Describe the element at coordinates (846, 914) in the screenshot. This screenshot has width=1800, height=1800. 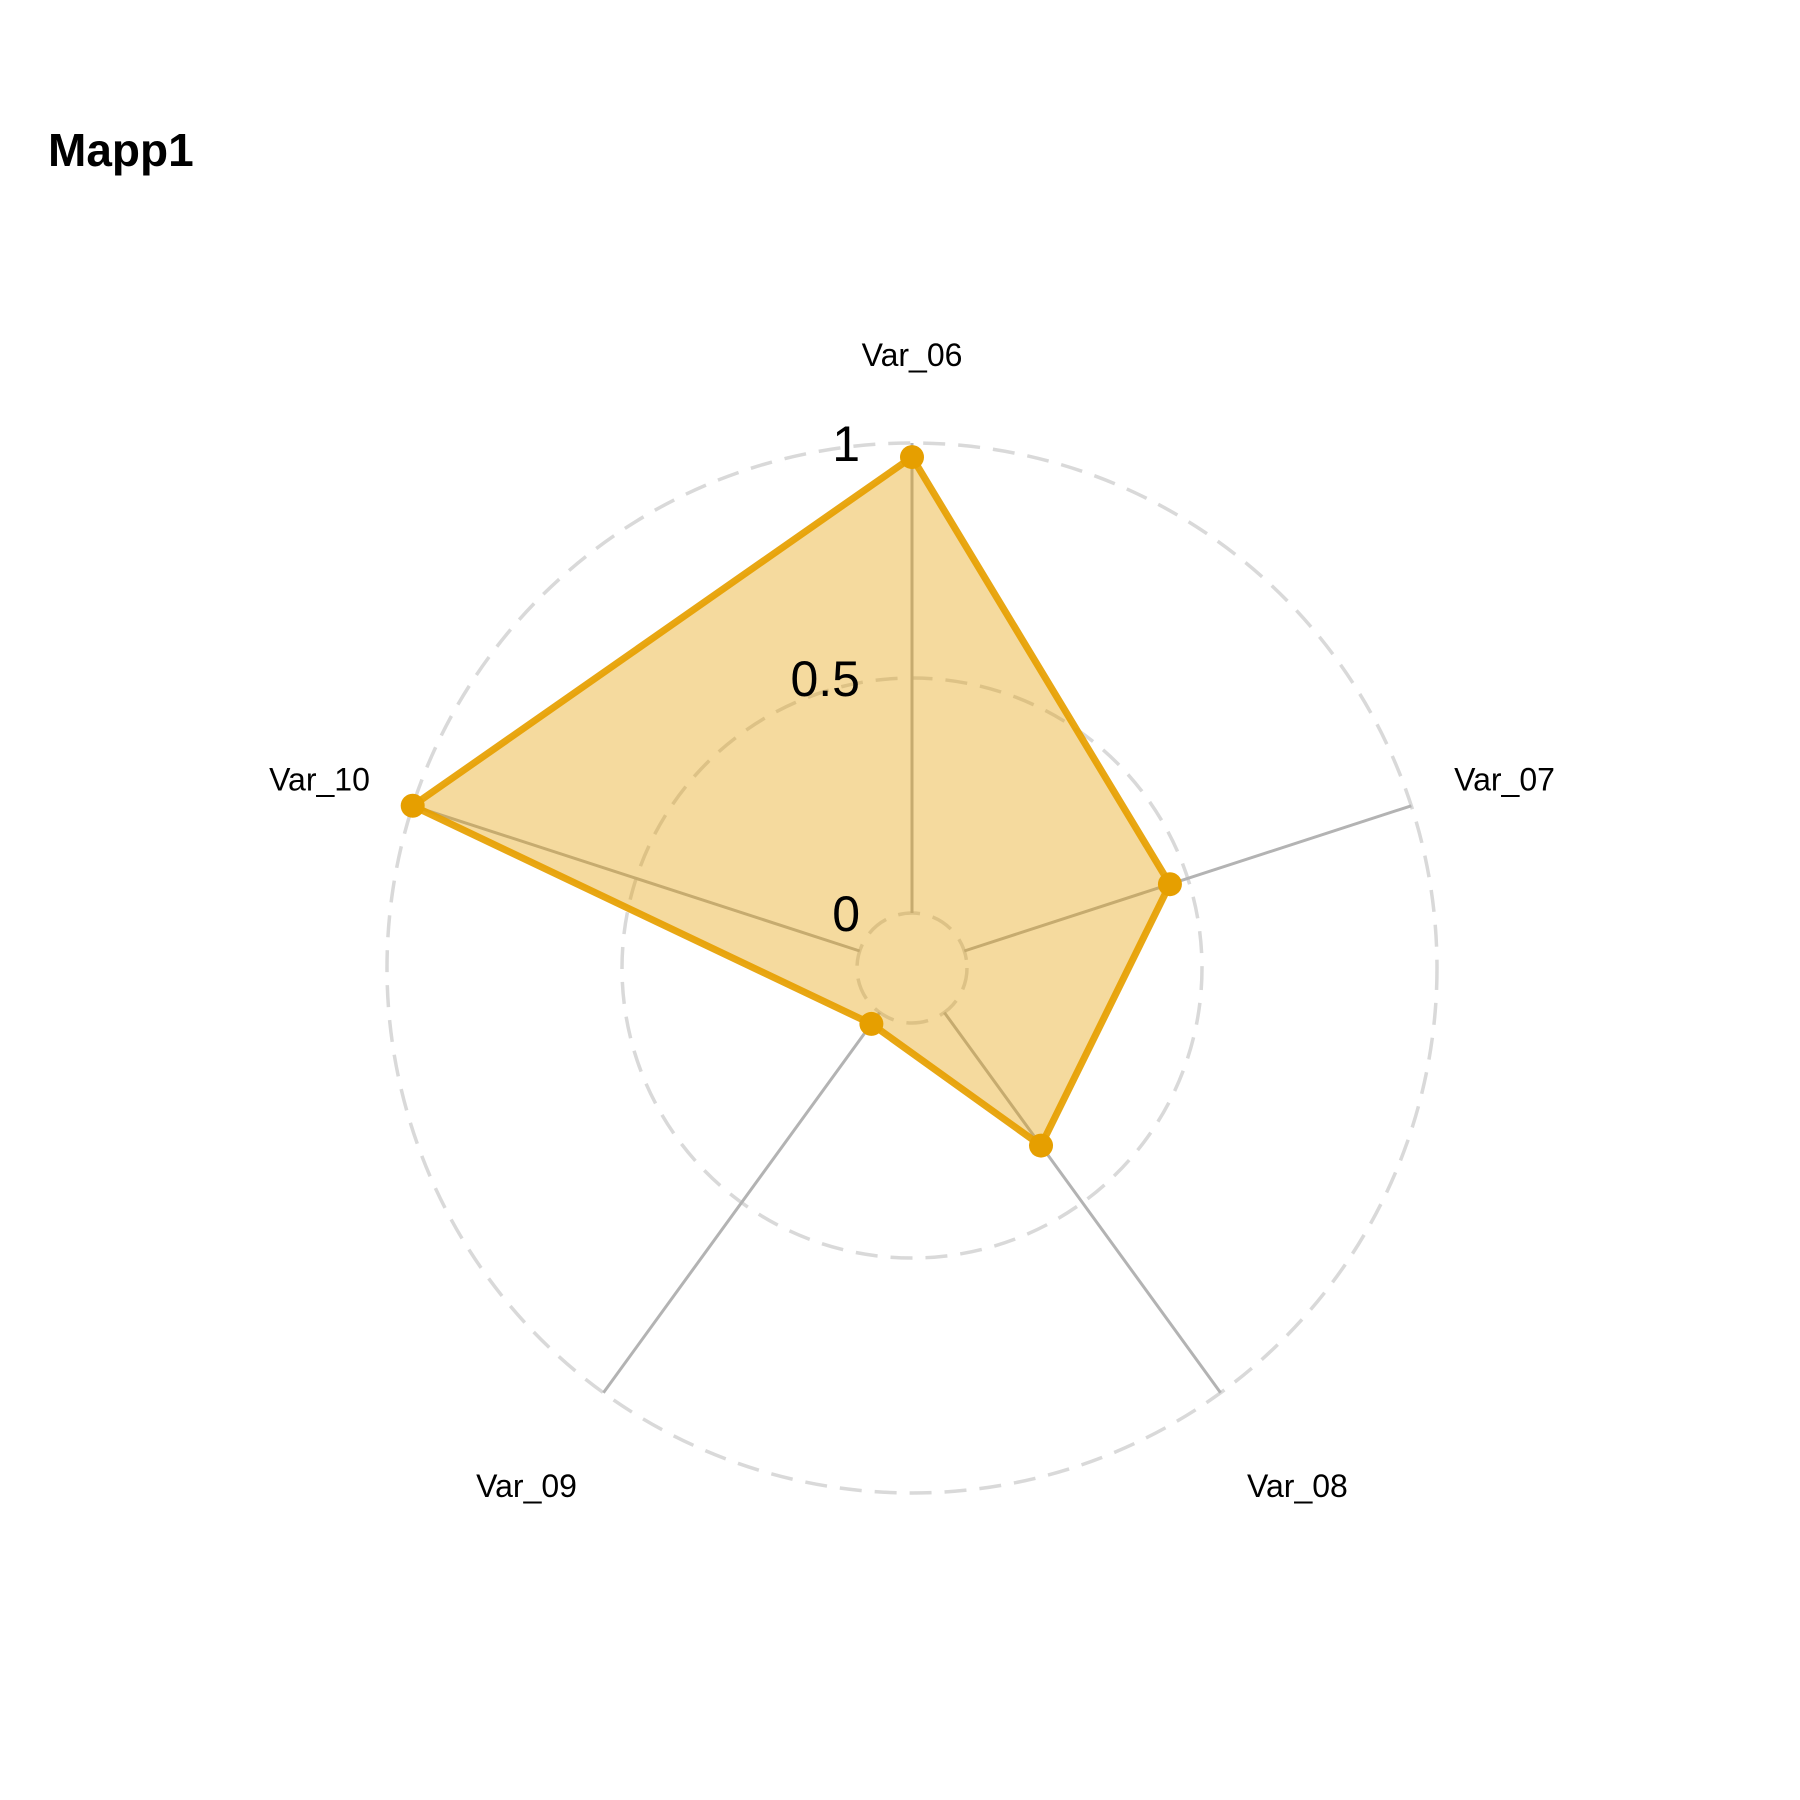
I see `grid-label-0: 0` at that location.